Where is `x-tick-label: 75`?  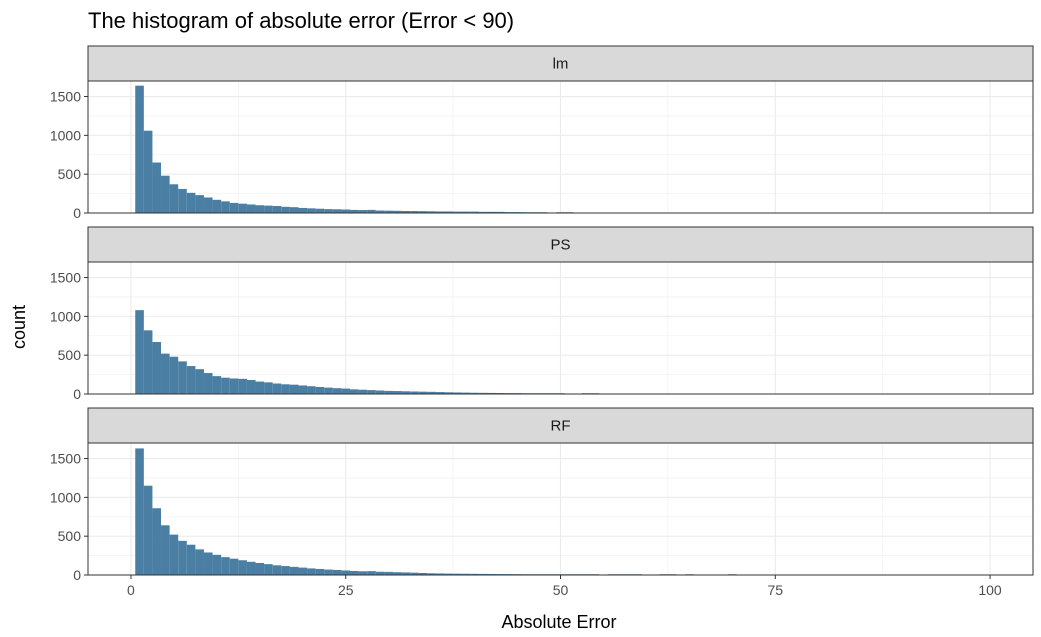 x-tick-label: 75 is located at coordinates (775, 590).